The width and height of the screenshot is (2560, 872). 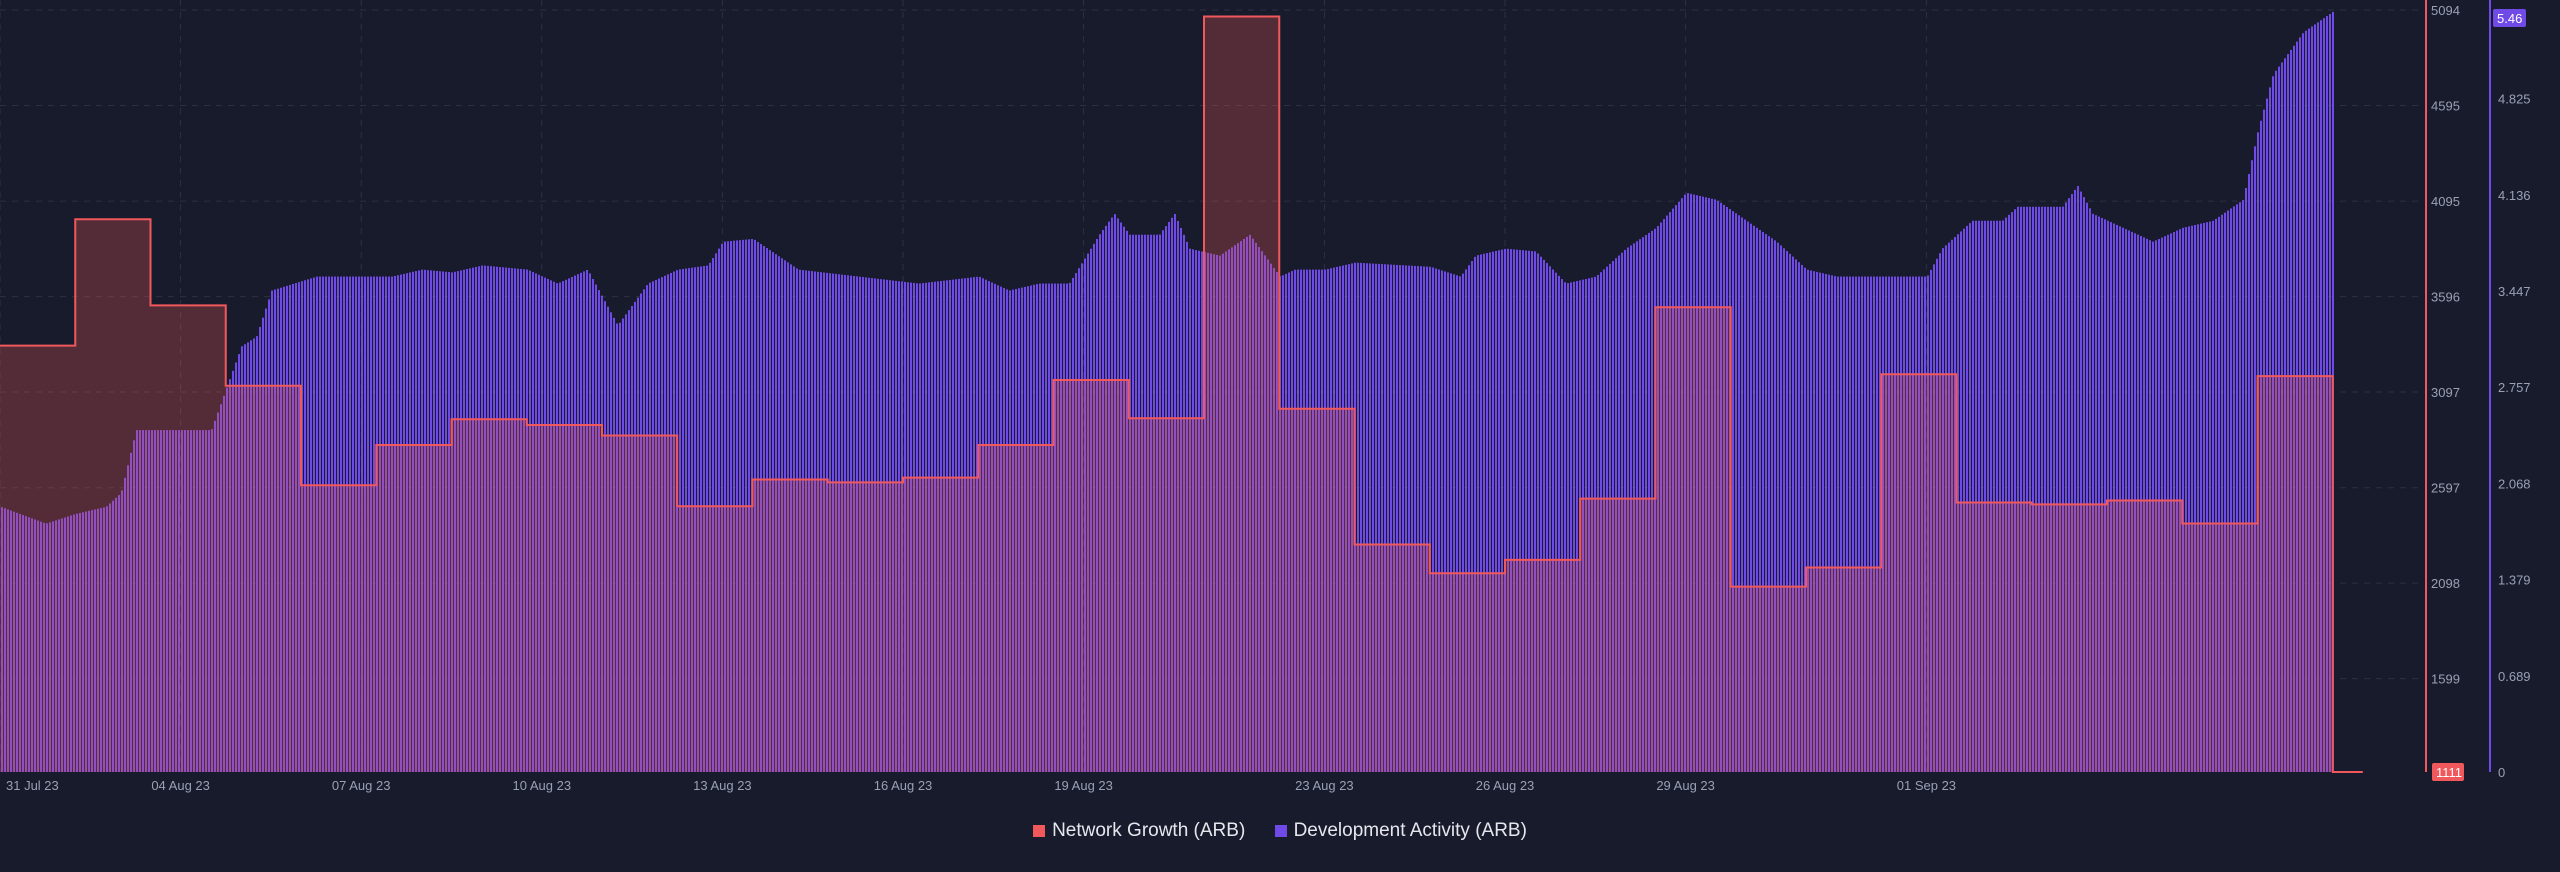 What do you see at coordinates (1400, 831) in the screenshot?
I see `legend-item-development-activity: Development Activity (ARB)` at bounding box center [1400, 831].